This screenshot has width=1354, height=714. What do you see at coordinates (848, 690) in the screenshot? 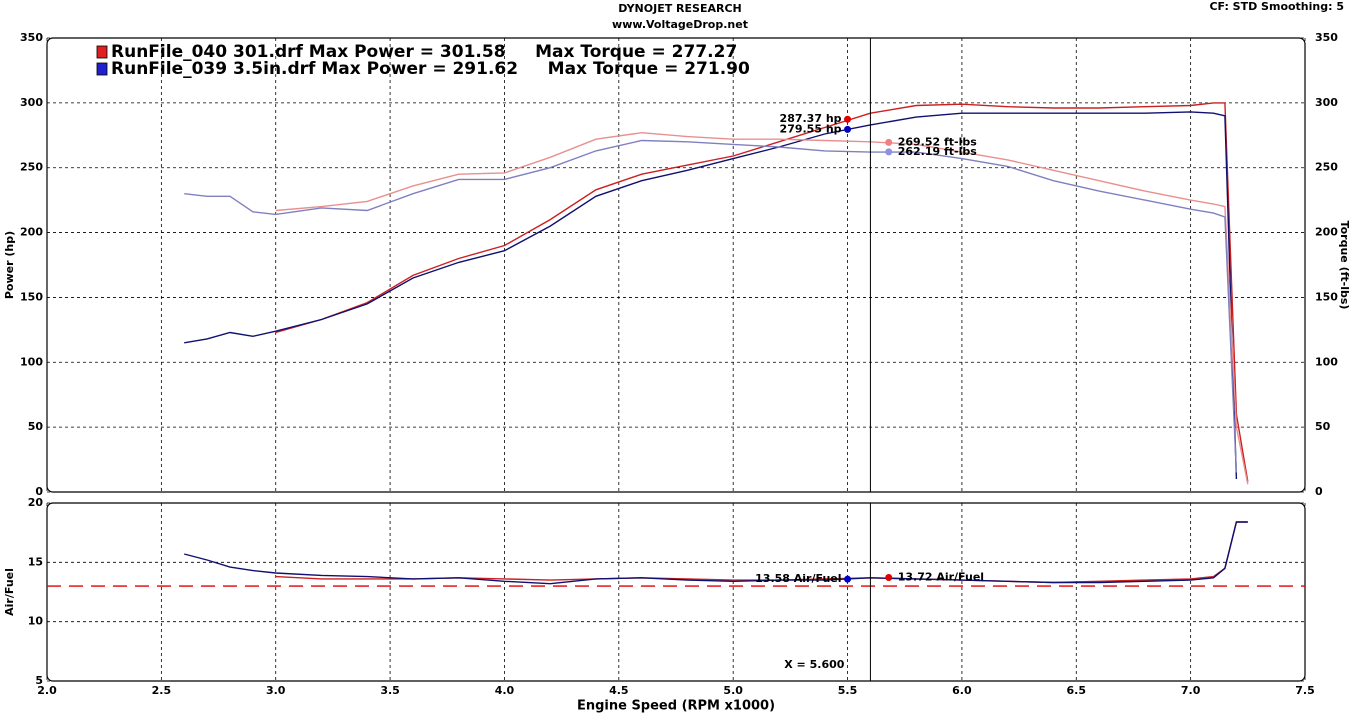
I see `x-tick-label: 5.5` at bounding box center [848, 690].